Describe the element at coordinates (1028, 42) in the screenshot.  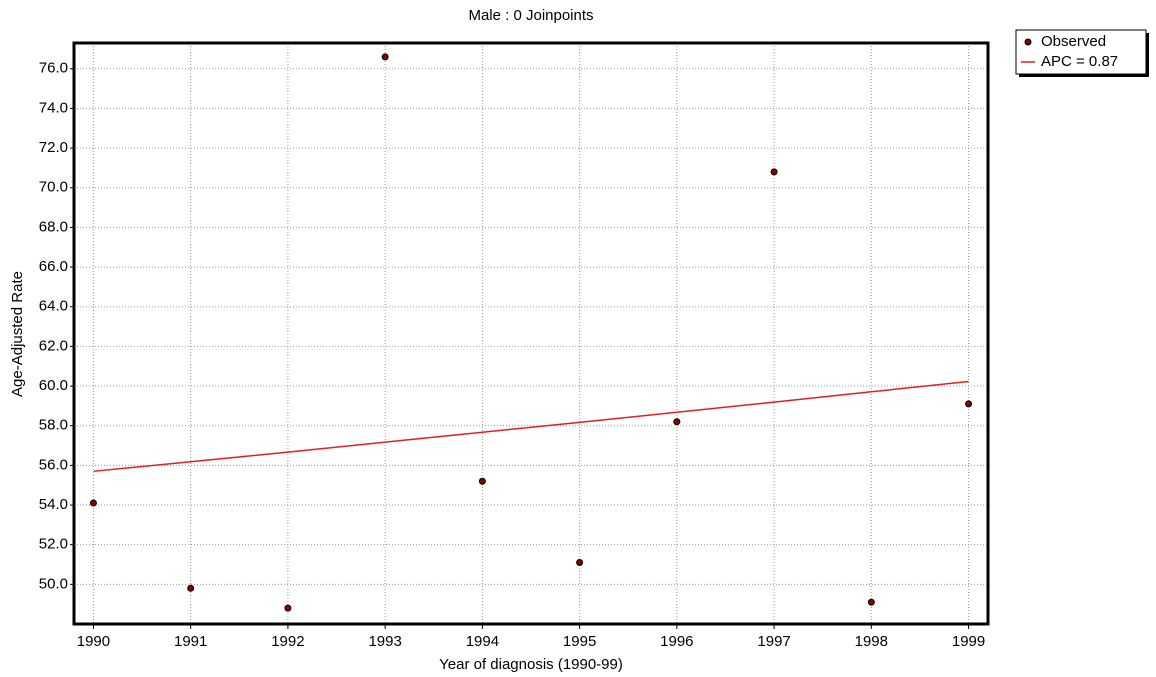
I see `legend-marker` at that location.